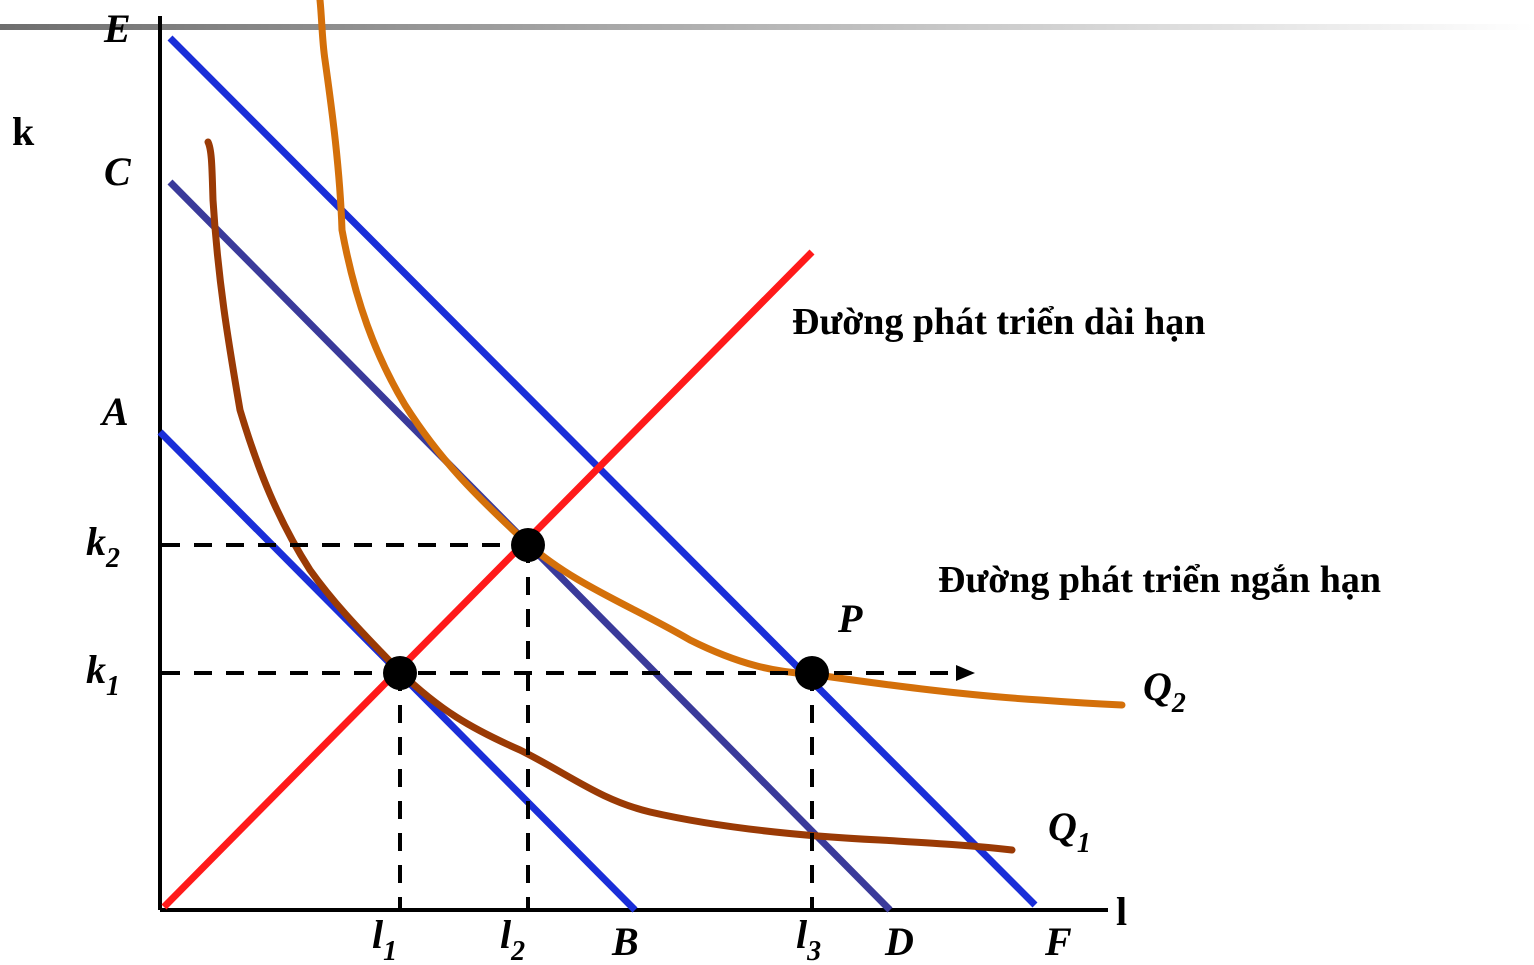 The width and height of the screenshot is (1534, 965). I want to click on intercept-label-a: A, so click(114, 411).